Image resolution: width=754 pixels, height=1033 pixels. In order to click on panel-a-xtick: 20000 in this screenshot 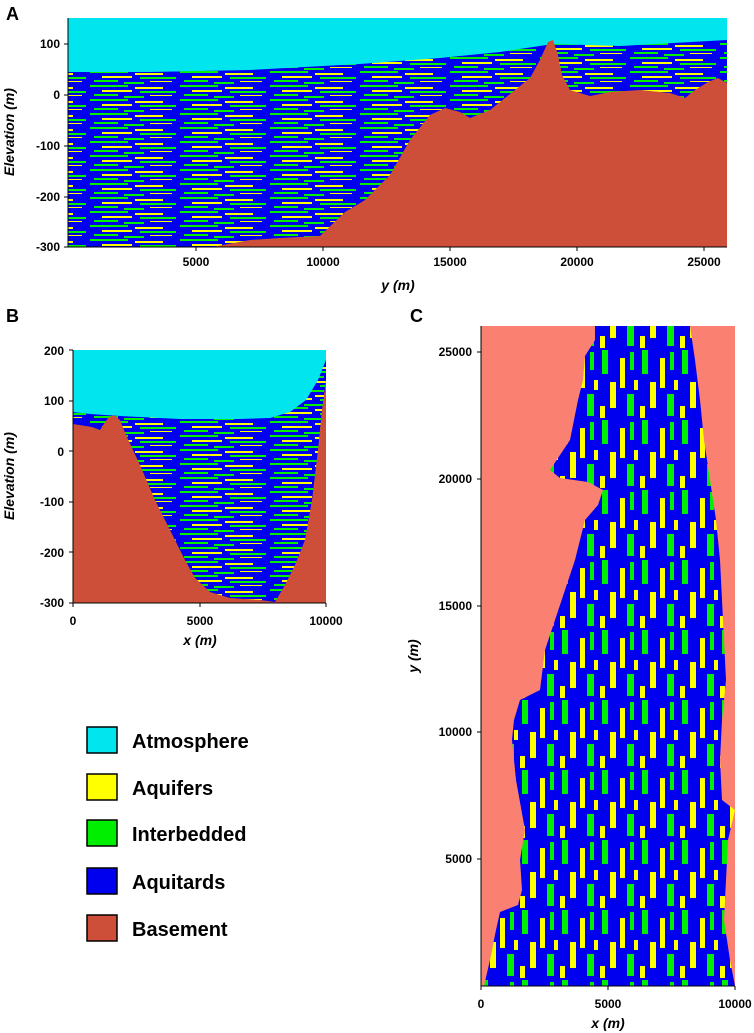, I will do `click(577, 262)`.